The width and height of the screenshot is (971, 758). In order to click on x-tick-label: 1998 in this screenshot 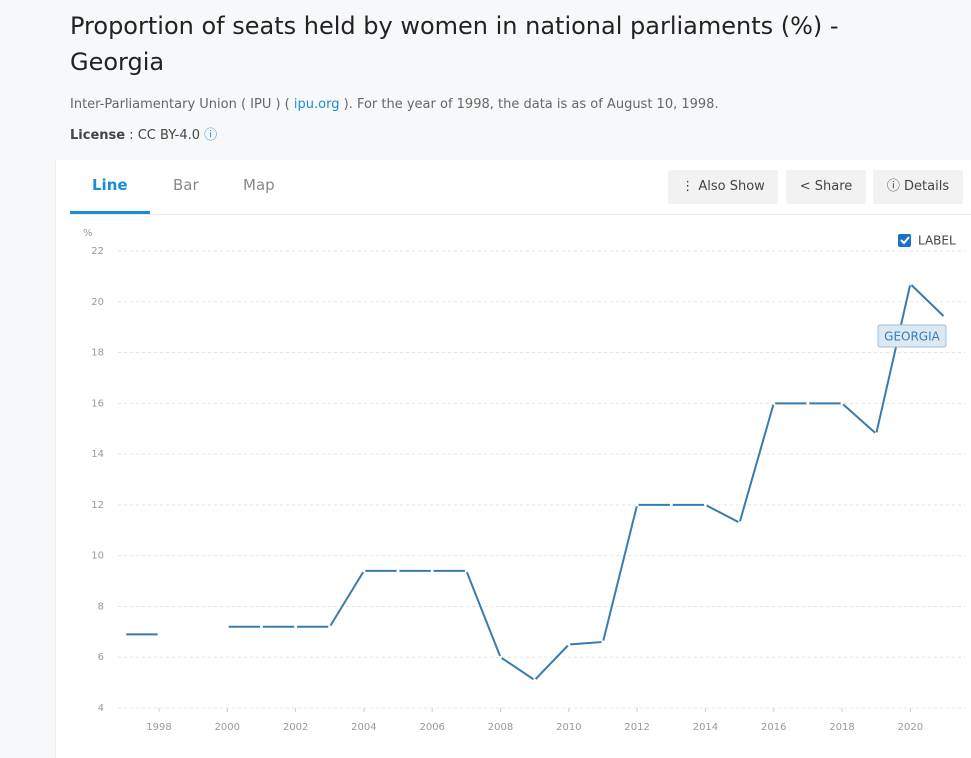, I will do `click(158, 727)`.